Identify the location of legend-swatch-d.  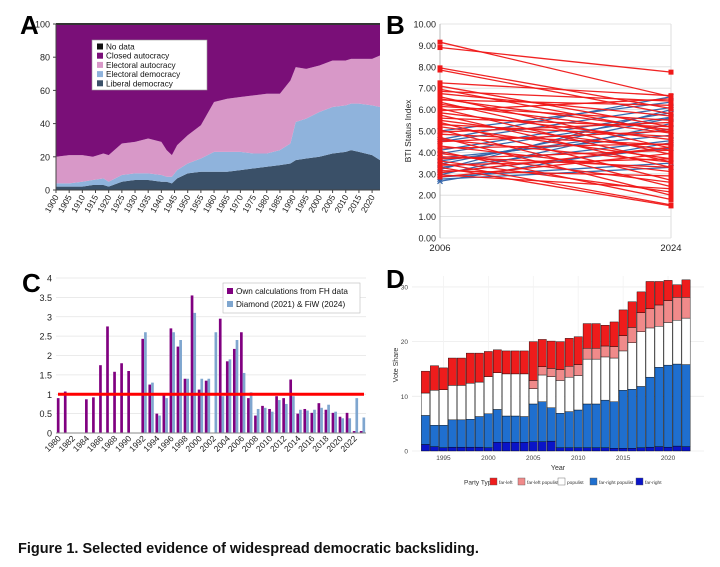
(593, 481).